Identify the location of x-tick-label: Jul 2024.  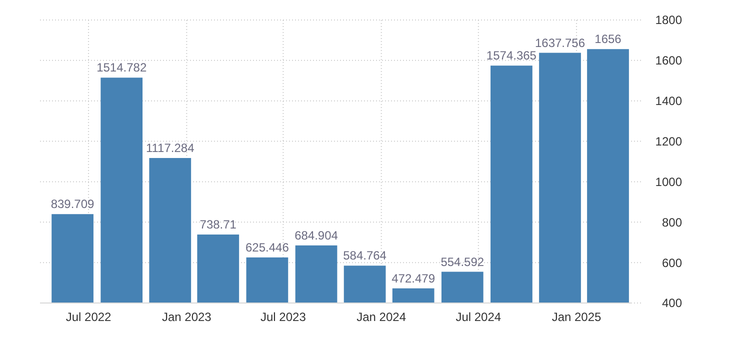
(479, 317).